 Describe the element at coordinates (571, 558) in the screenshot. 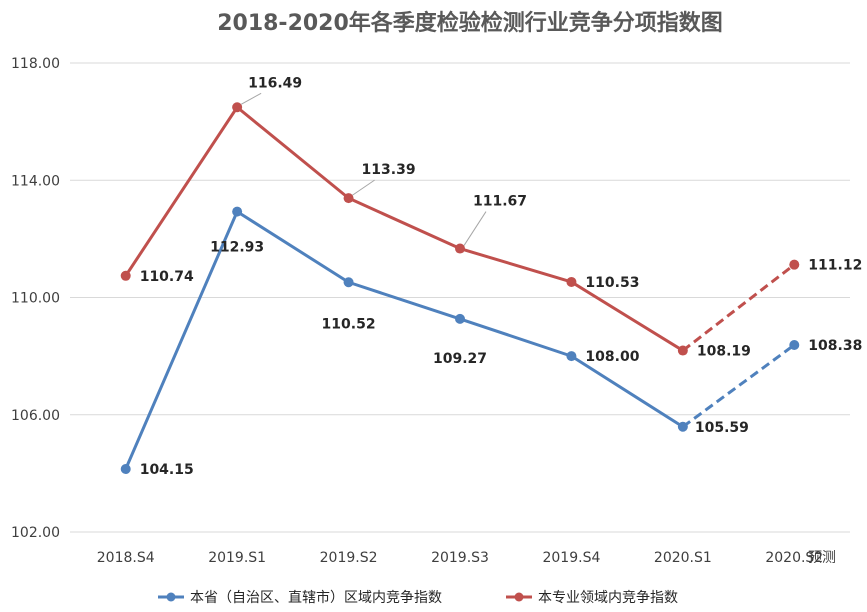

I see `x-tick-label: 2019.S4` at that location.